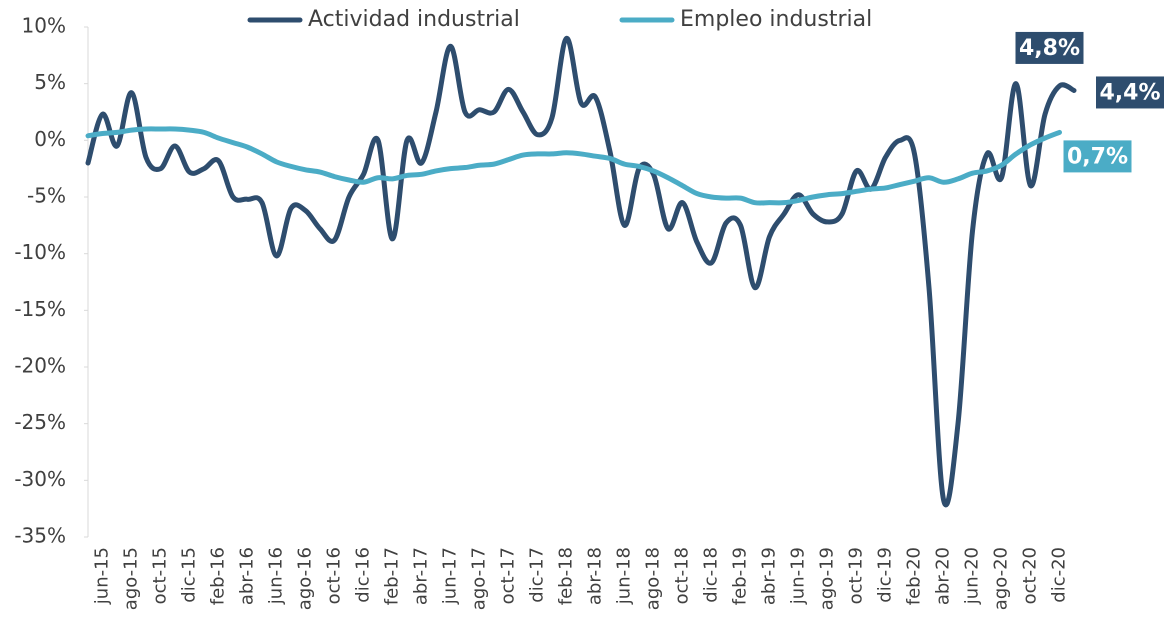 The image size is (1172, 626). I want to click on x-tick-label: ago-15, so click(131, 578).